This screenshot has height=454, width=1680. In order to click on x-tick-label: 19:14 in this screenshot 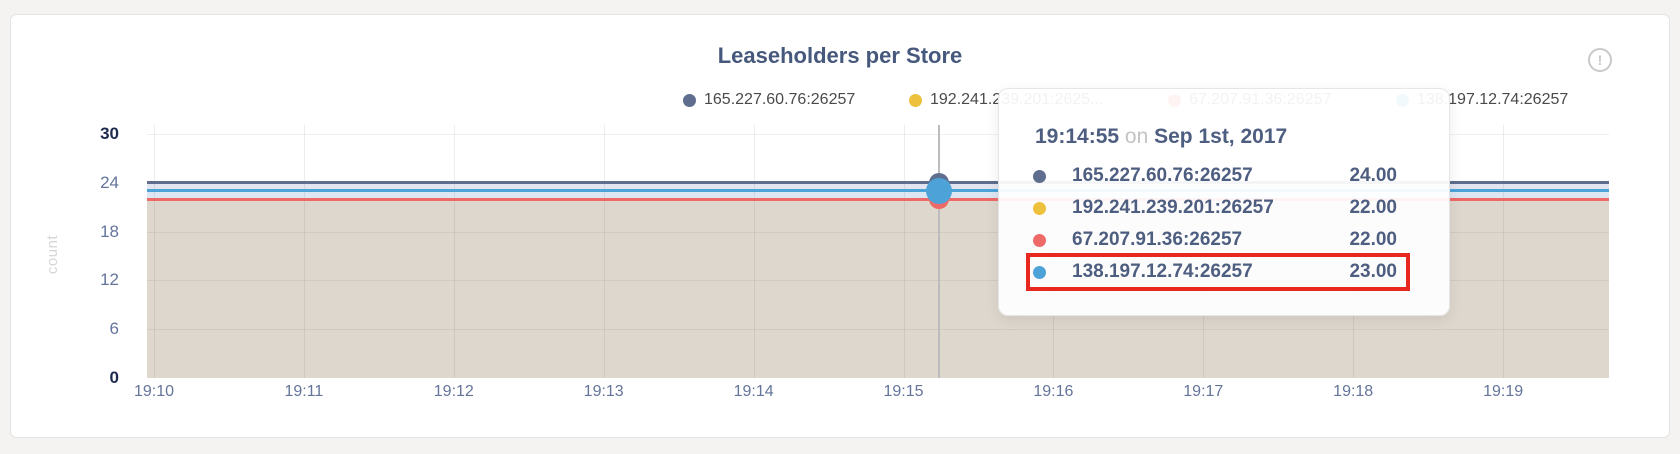, I will do `click(753, 391)`.